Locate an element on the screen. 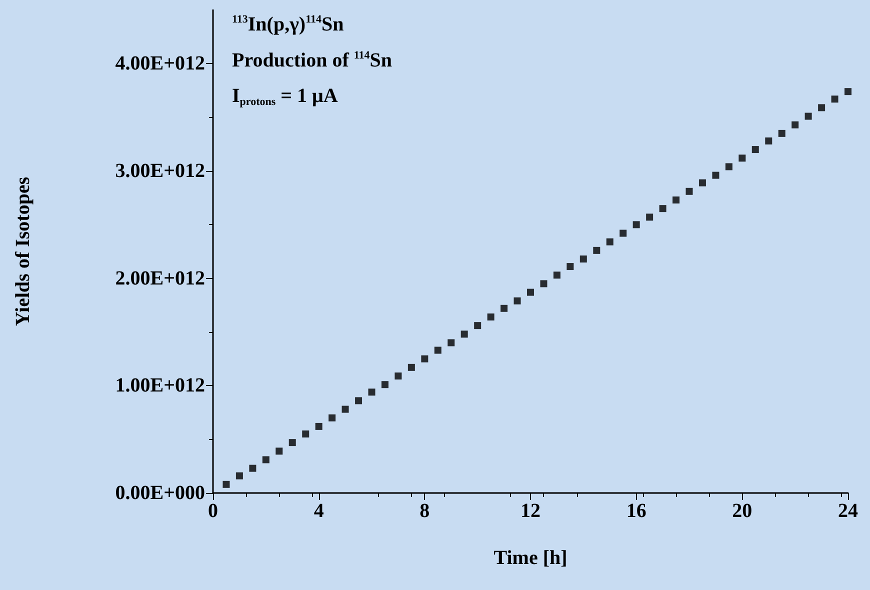  x-axis-title: Time [h] is located at coordinates (531, 558).